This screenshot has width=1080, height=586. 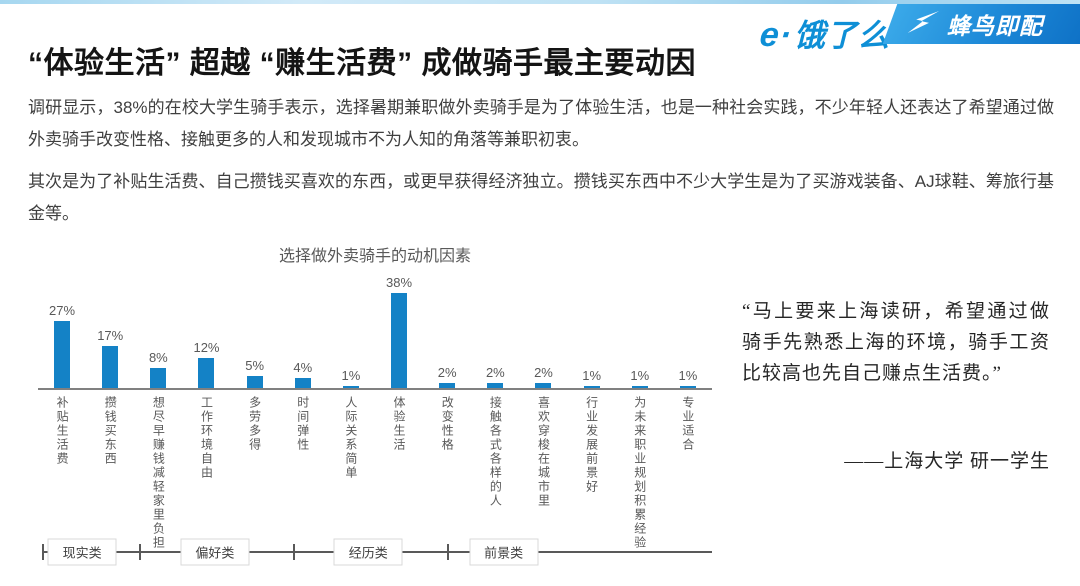 I want to click on bracket-group-label: 前景类, so click(x=504, y=552).